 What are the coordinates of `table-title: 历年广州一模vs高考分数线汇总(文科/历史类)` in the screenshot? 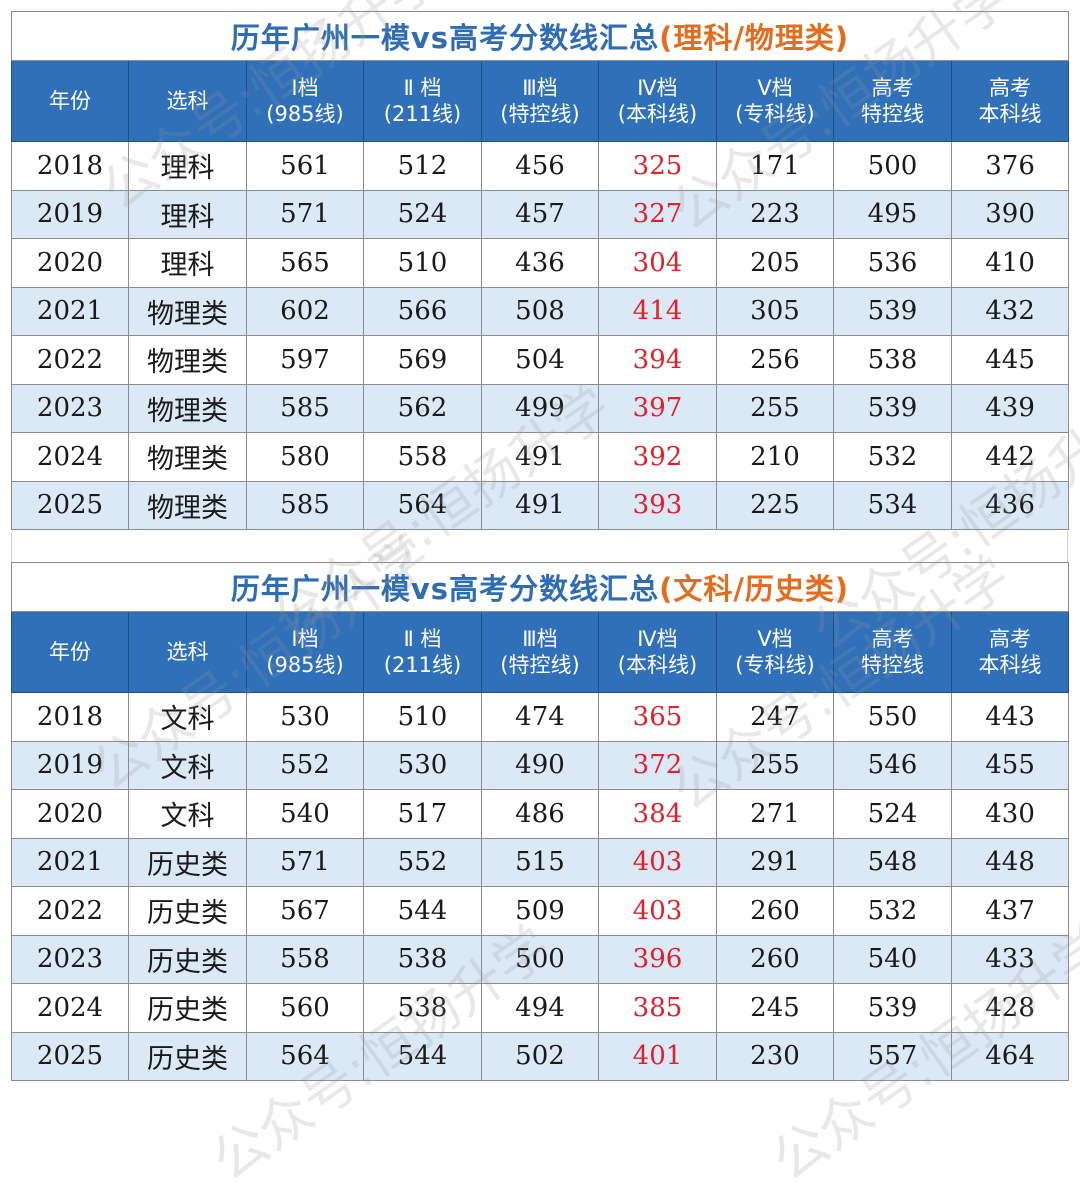 It's located at (540, 587).